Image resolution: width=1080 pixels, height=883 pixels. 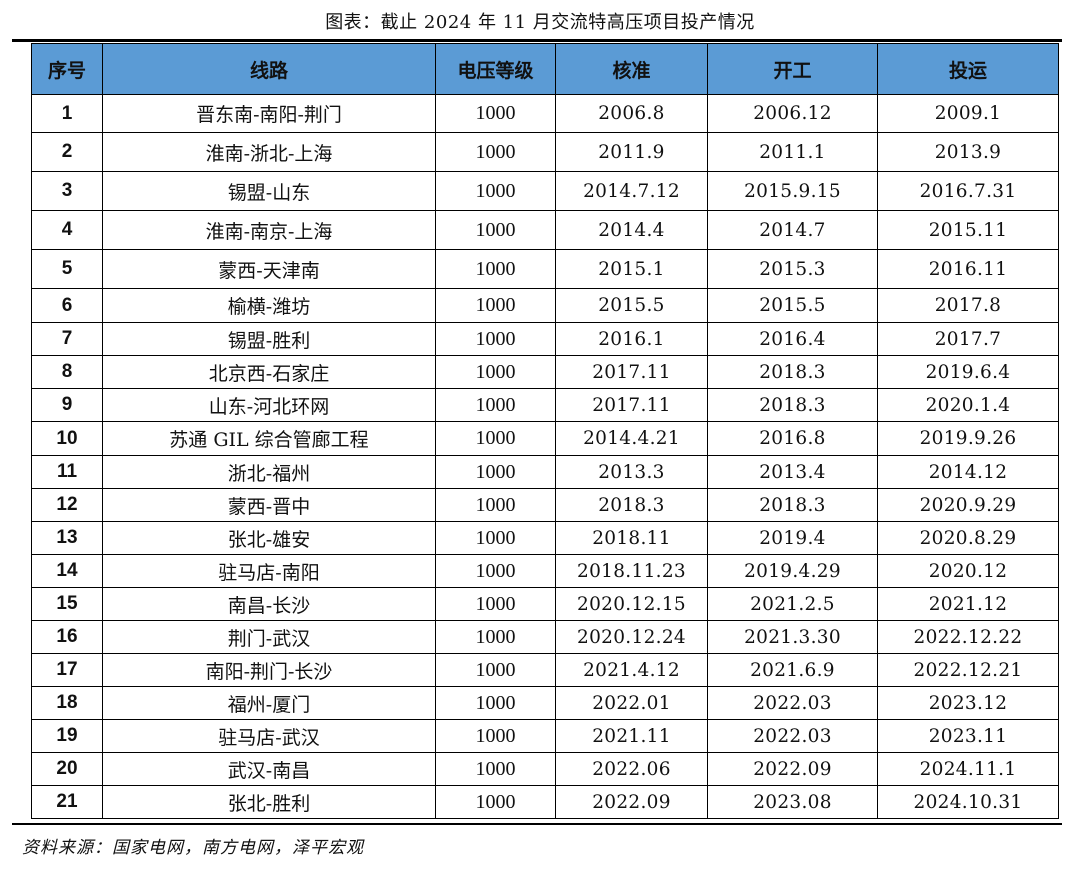 What do you see at coordinates (968, 769) in the screenshot?
I see `cell-in-operation: 2024.11.1` at bounding box center [968, 769].